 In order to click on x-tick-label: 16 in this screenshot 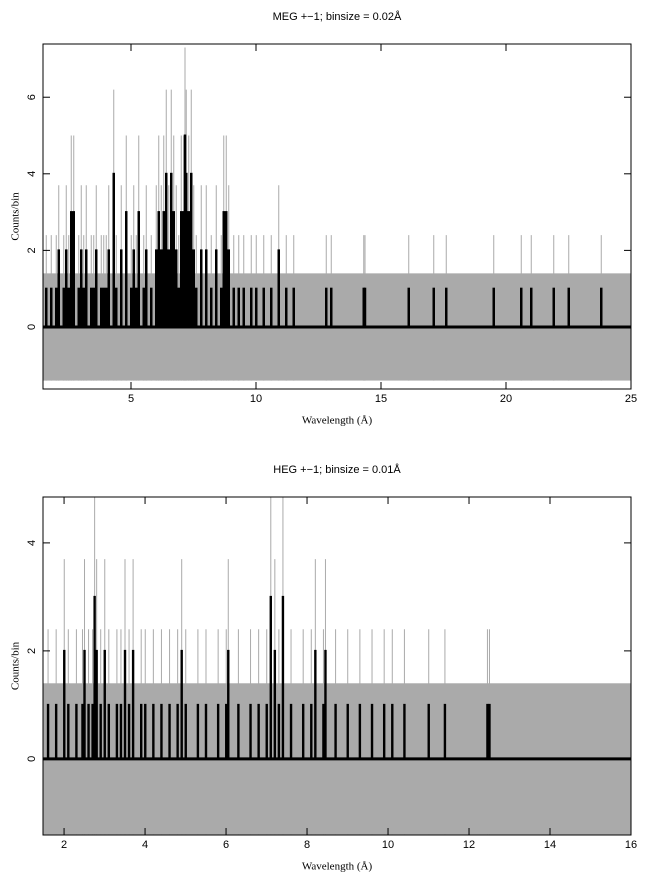, I will do `click(631, 845)`.